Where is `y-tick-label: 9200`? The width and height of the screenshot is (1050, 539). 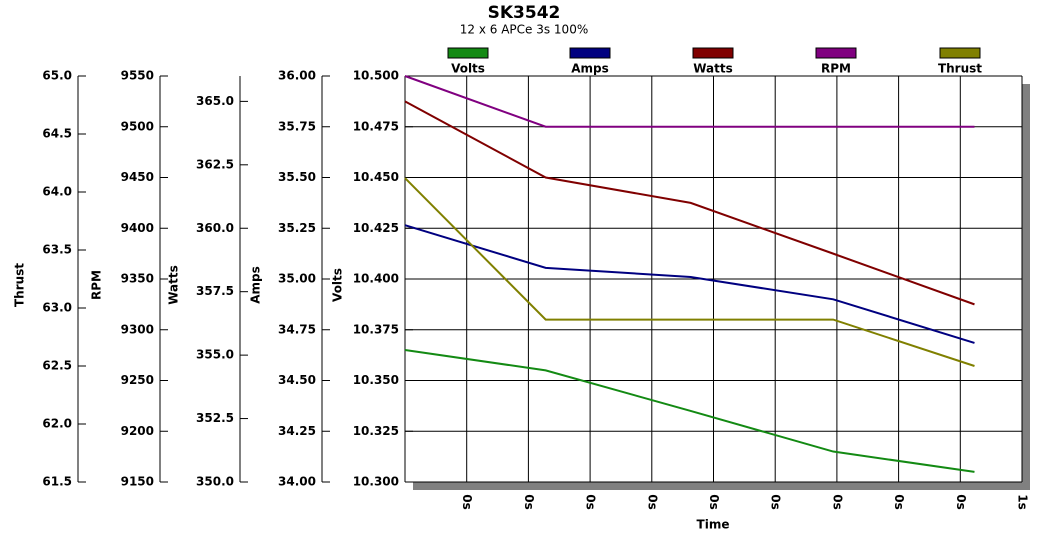 y-tick-label: 9200 is located at coordinates (137, 431).